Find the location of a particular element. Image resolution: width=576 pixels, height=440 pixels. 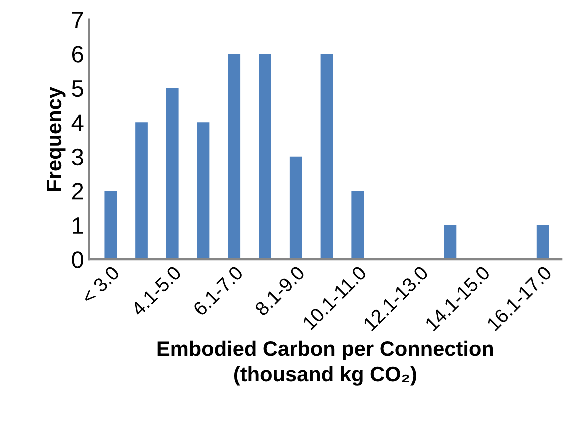

y-axis-title: Frequency is located at coordinates (56, 139).